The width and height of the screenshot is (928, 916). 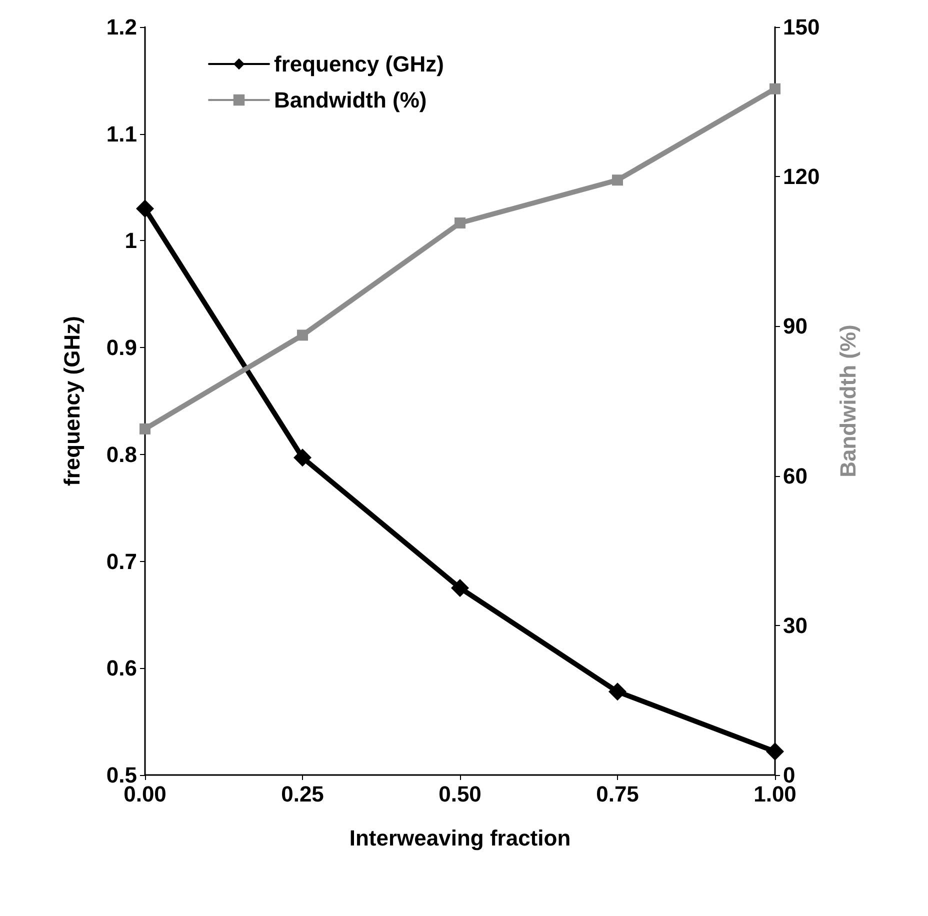 I want to click on x-tick-label: 0.75, so click(x=617, y=794).